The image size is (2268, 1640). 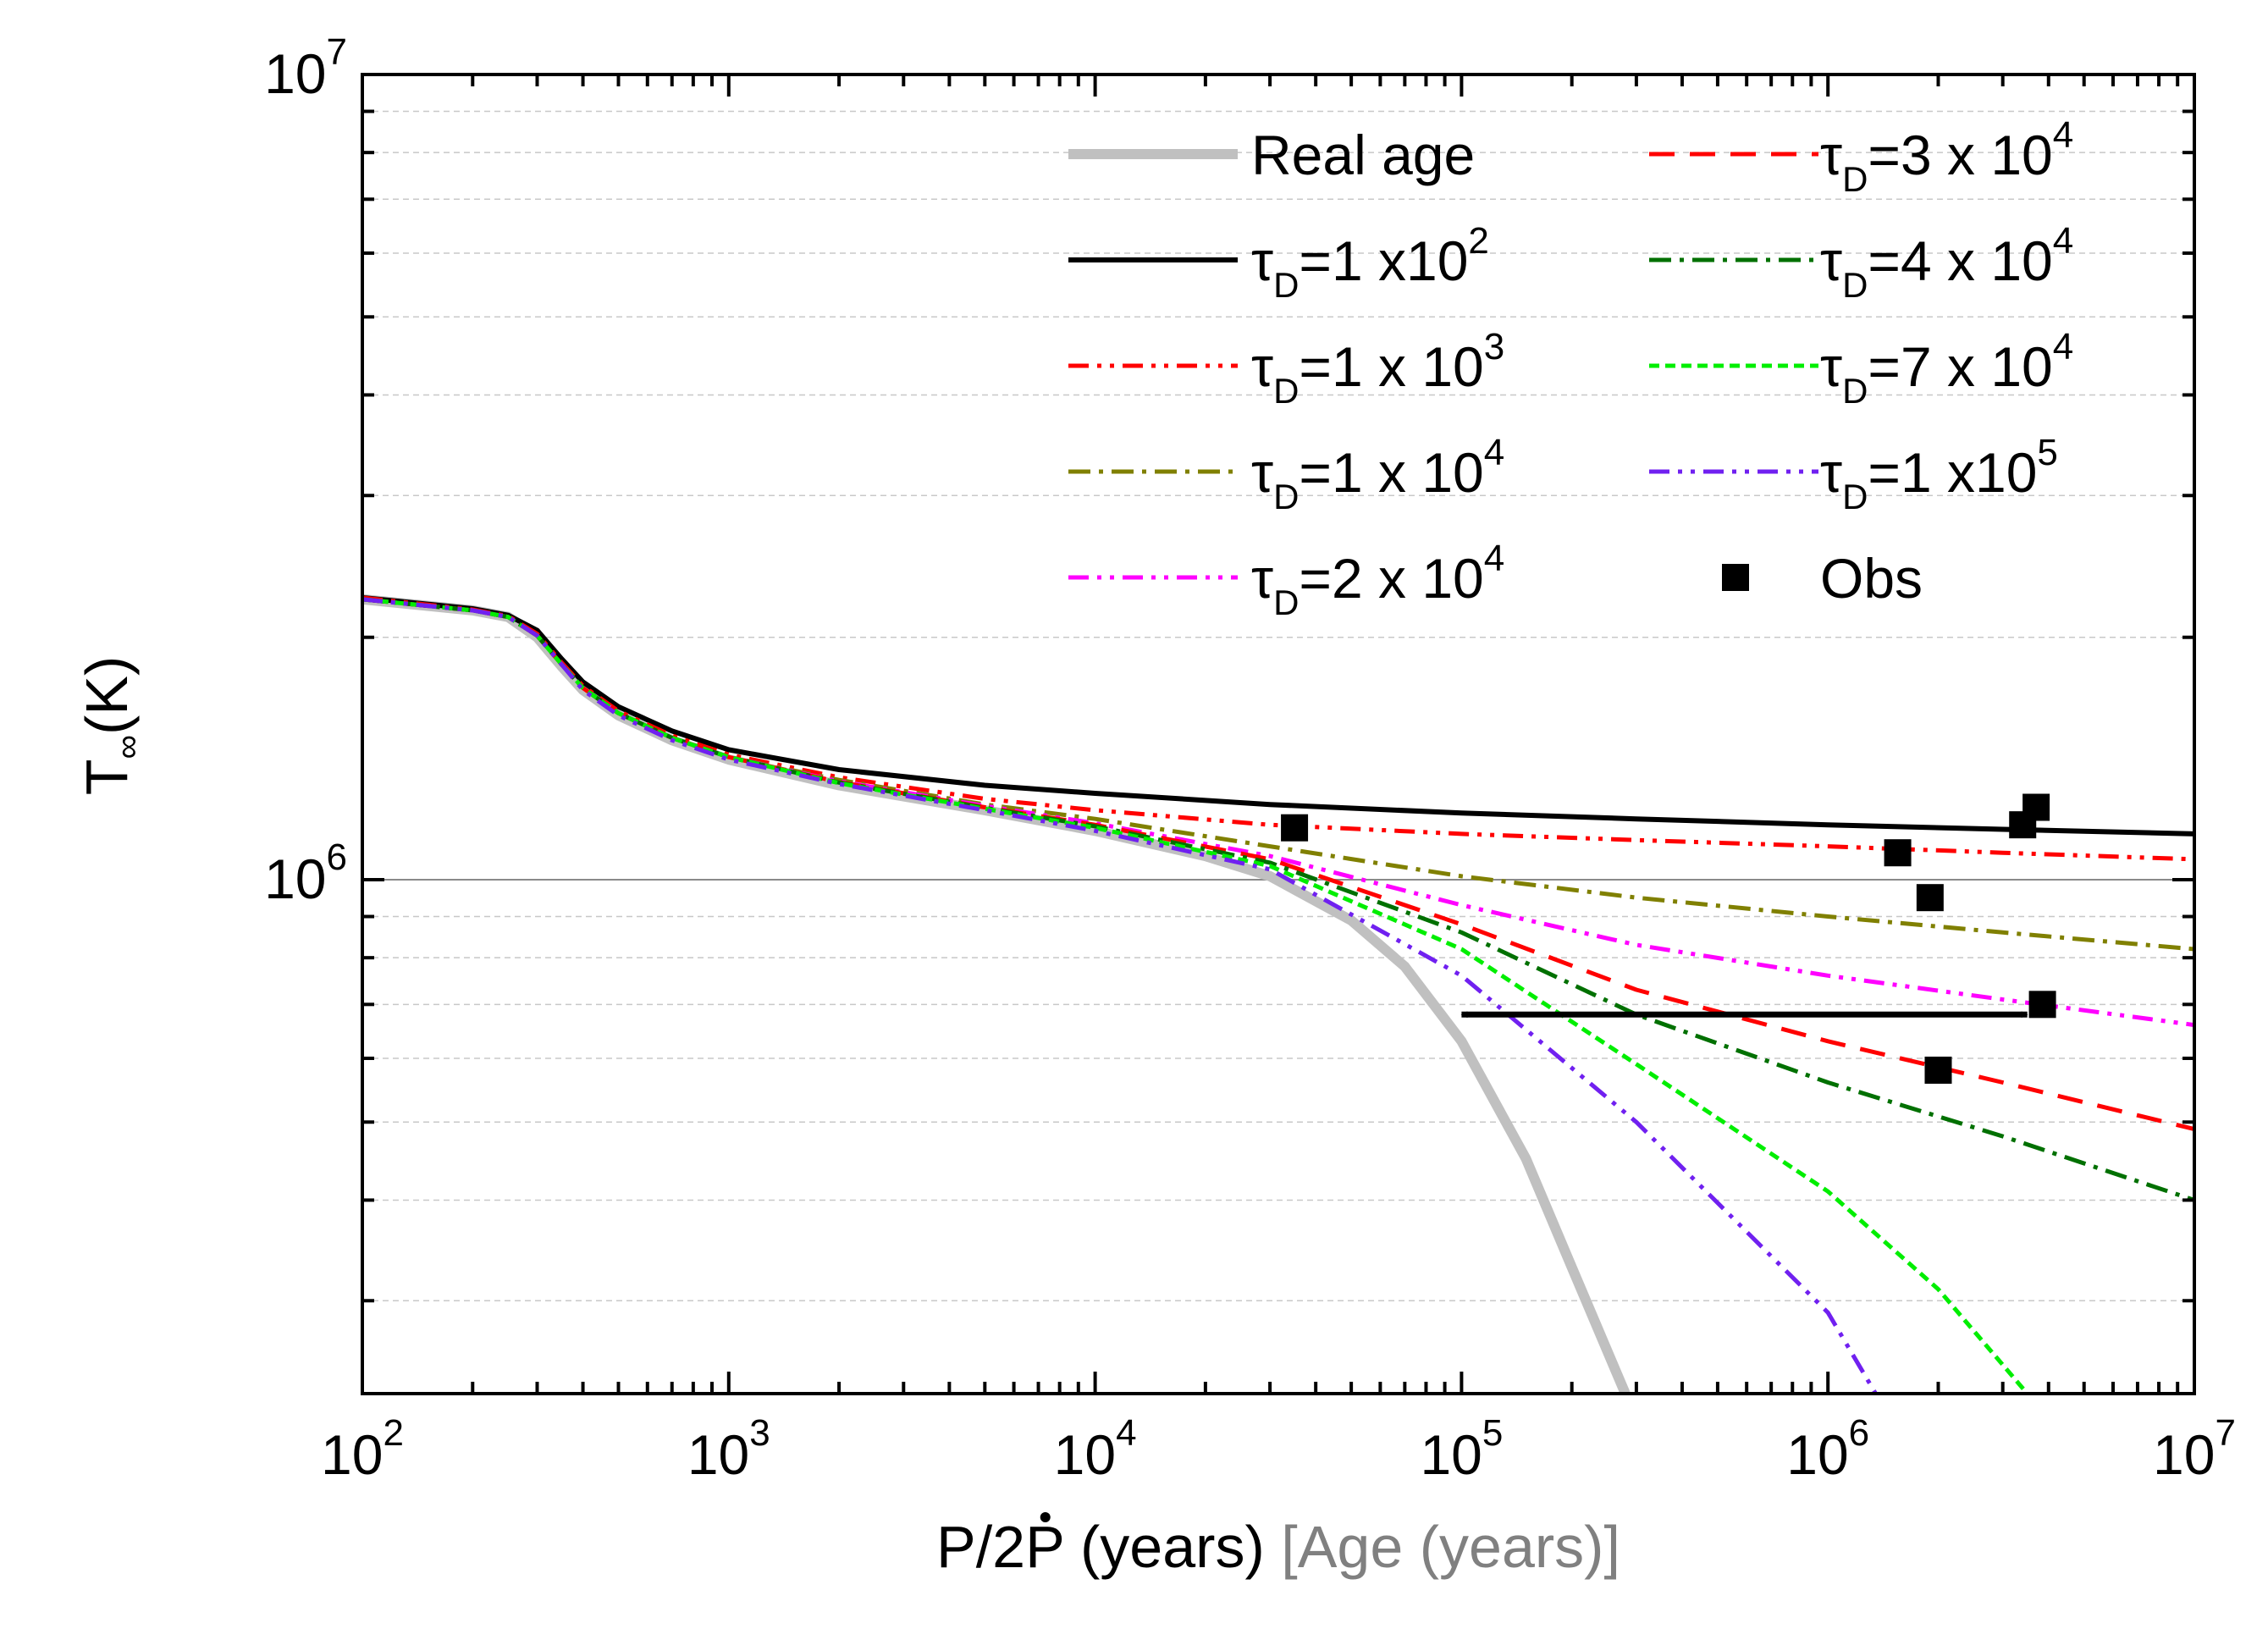 I want to click on legend-entry: τD=1 x105, so click(x=1853, y=474).